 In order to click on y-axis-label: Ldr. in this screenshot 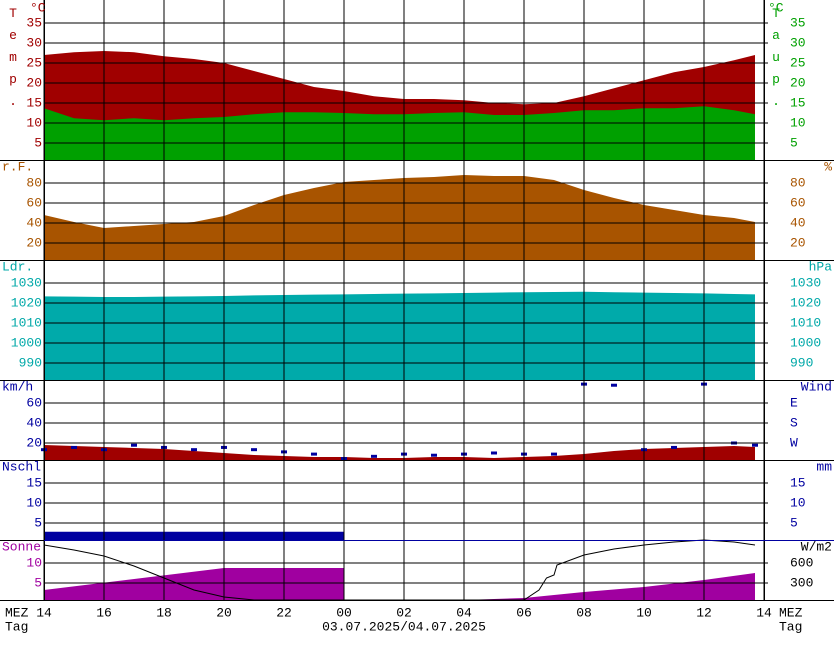, I will do `click(17, 266)`.